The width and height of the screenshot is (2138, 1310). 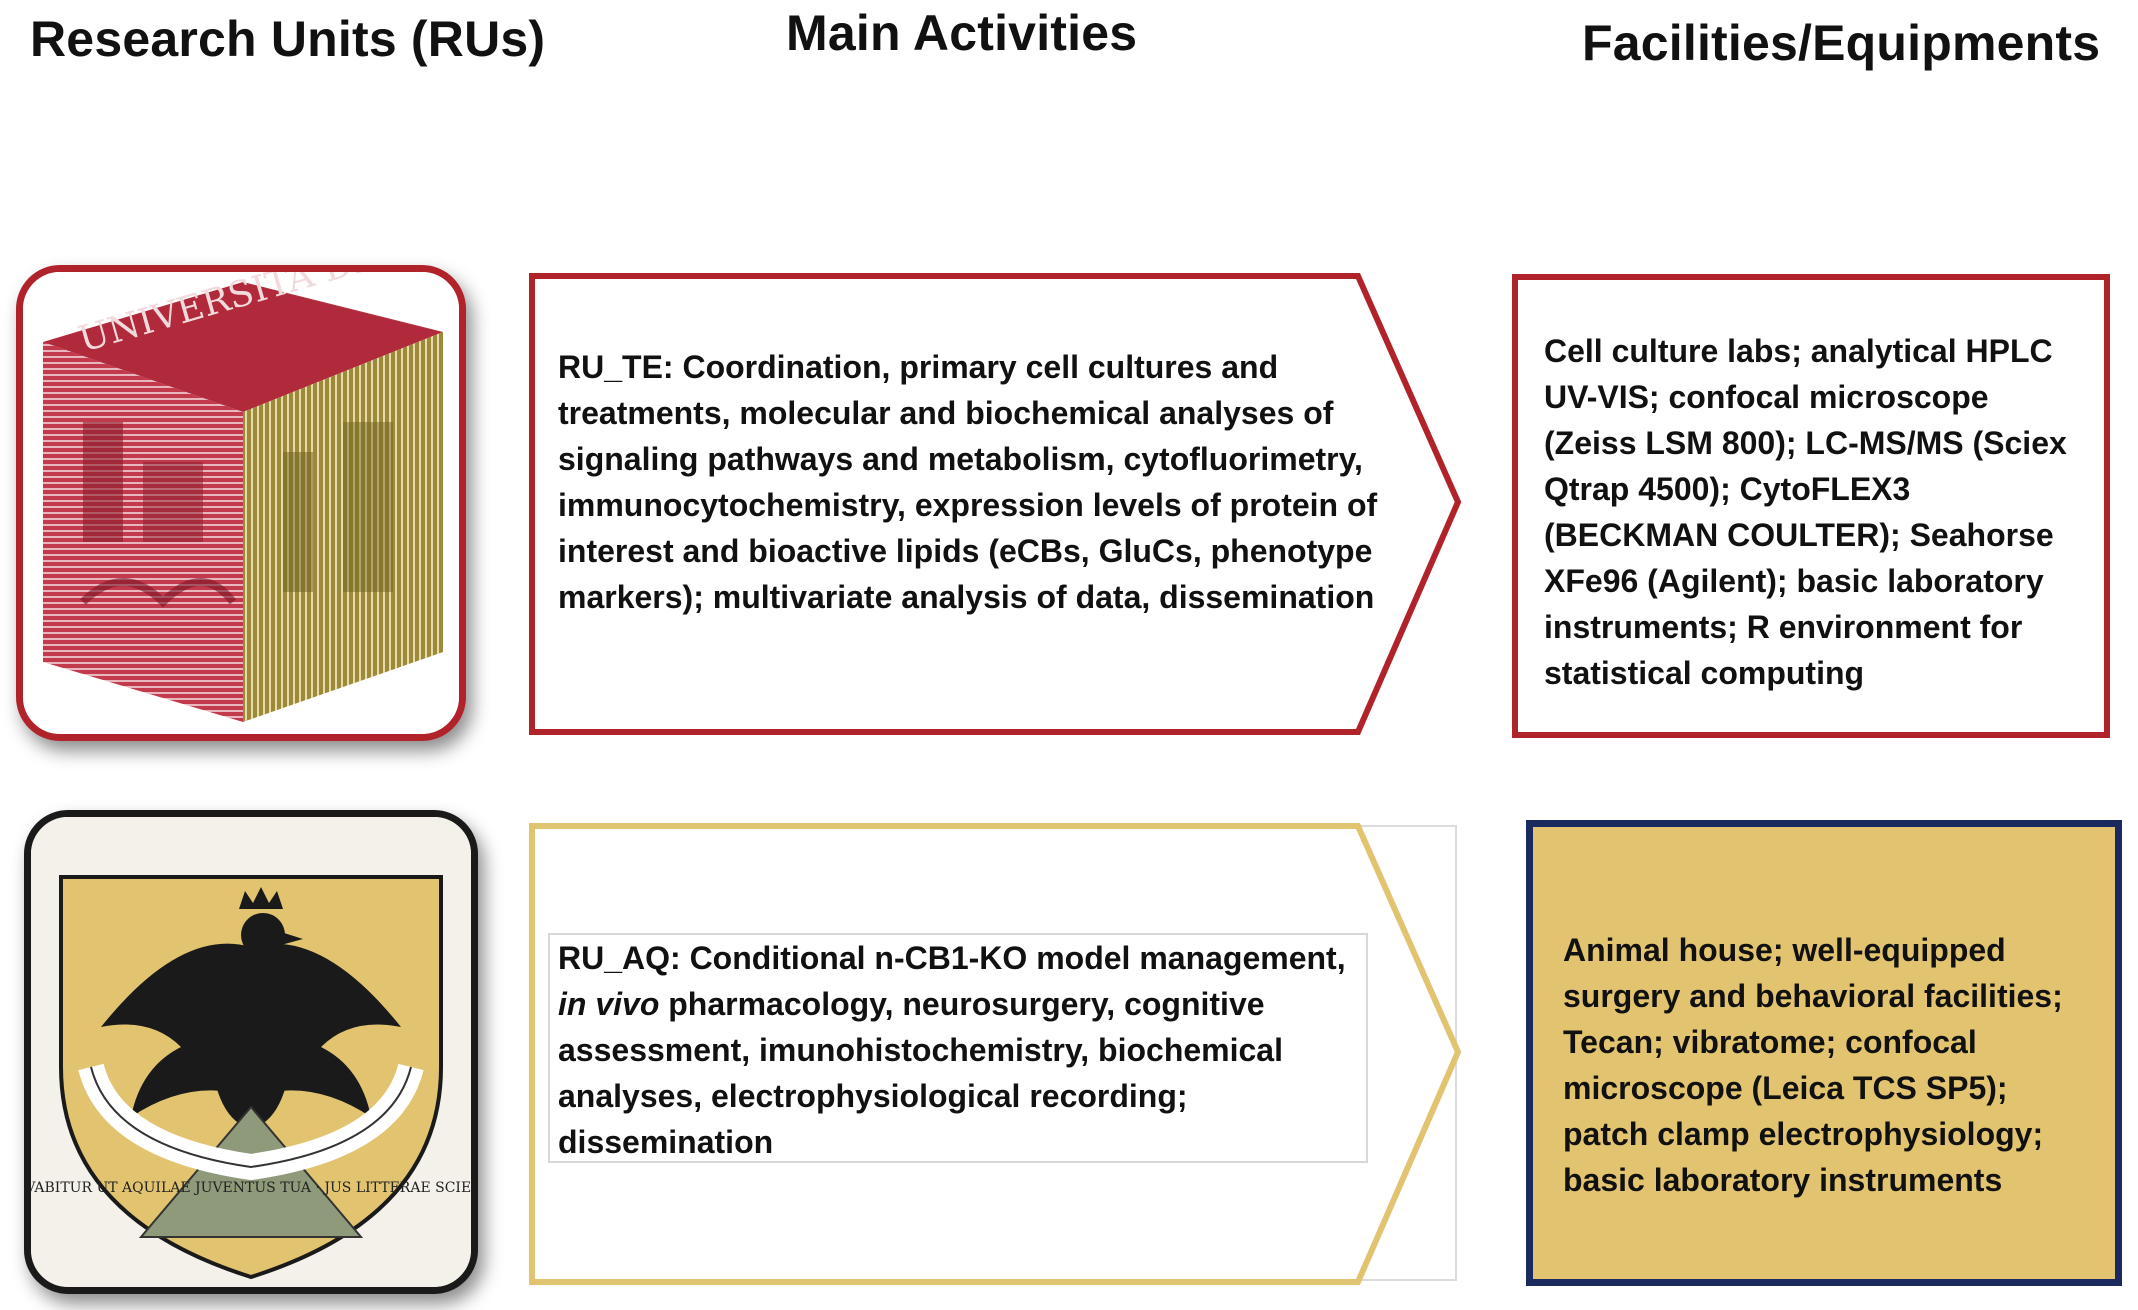 I want to click on activity-textbox-aq, so click(x=958, y=1048).